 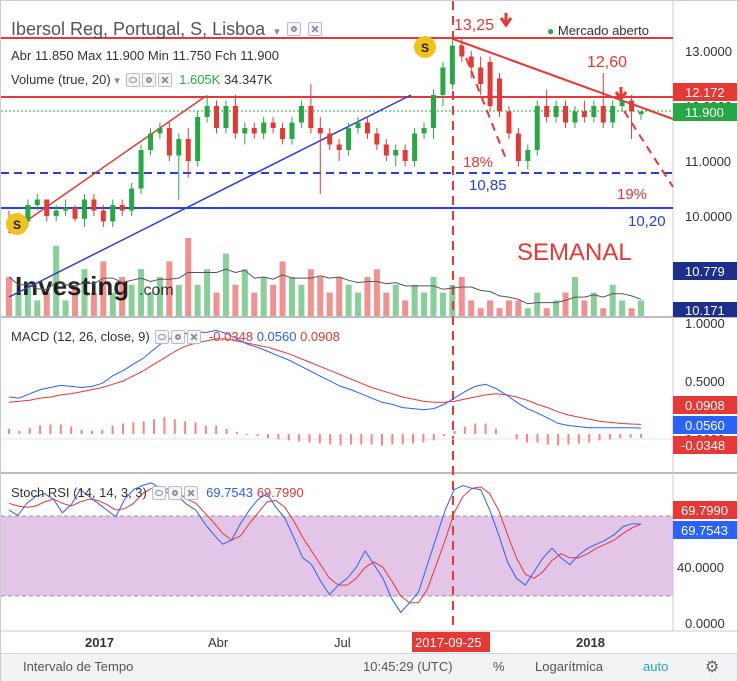 What do you see at coordinates (569, 666) in the screenshot?
I see `log-toggle: Logarítmica` at bounding box center [569, 666].